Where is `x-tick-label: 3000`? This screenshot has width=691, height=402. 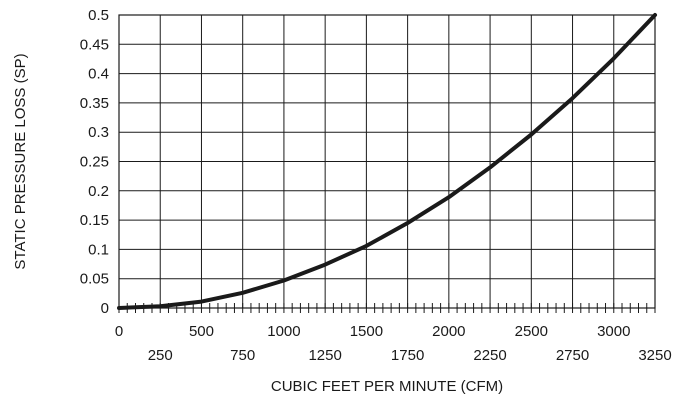 x-tick-label: 3000 is located at coordinates (613, 331).